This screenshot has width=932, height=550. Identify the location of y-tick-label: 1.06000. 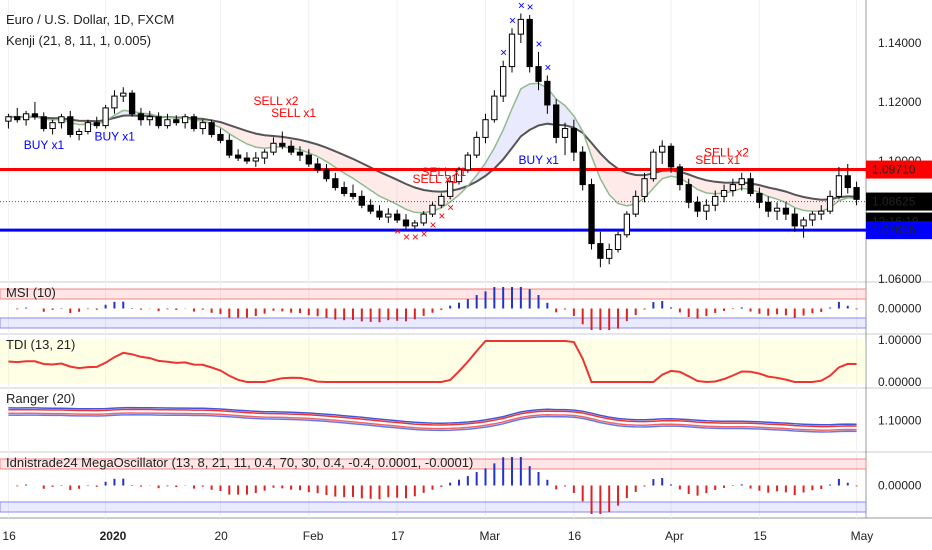
(900, 279).